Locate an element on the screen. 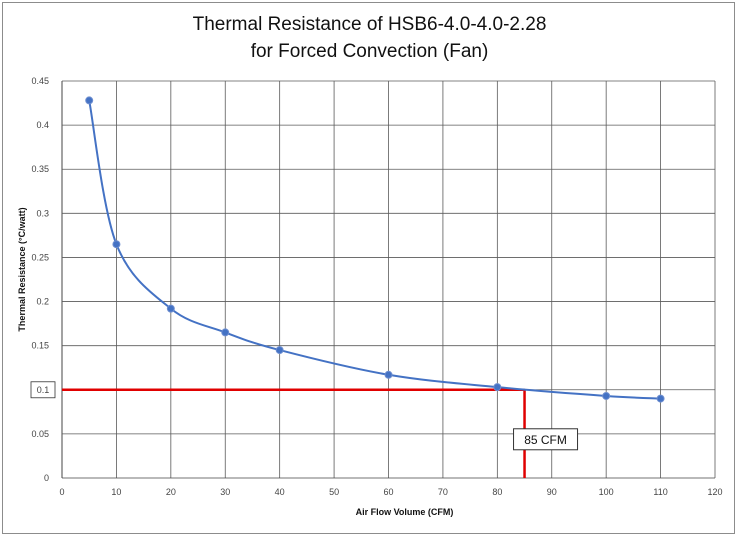 The width and height of the screenshot is (739, 538). reference-lines: 0.1 85 CFM is located at coordinates (304, 429).